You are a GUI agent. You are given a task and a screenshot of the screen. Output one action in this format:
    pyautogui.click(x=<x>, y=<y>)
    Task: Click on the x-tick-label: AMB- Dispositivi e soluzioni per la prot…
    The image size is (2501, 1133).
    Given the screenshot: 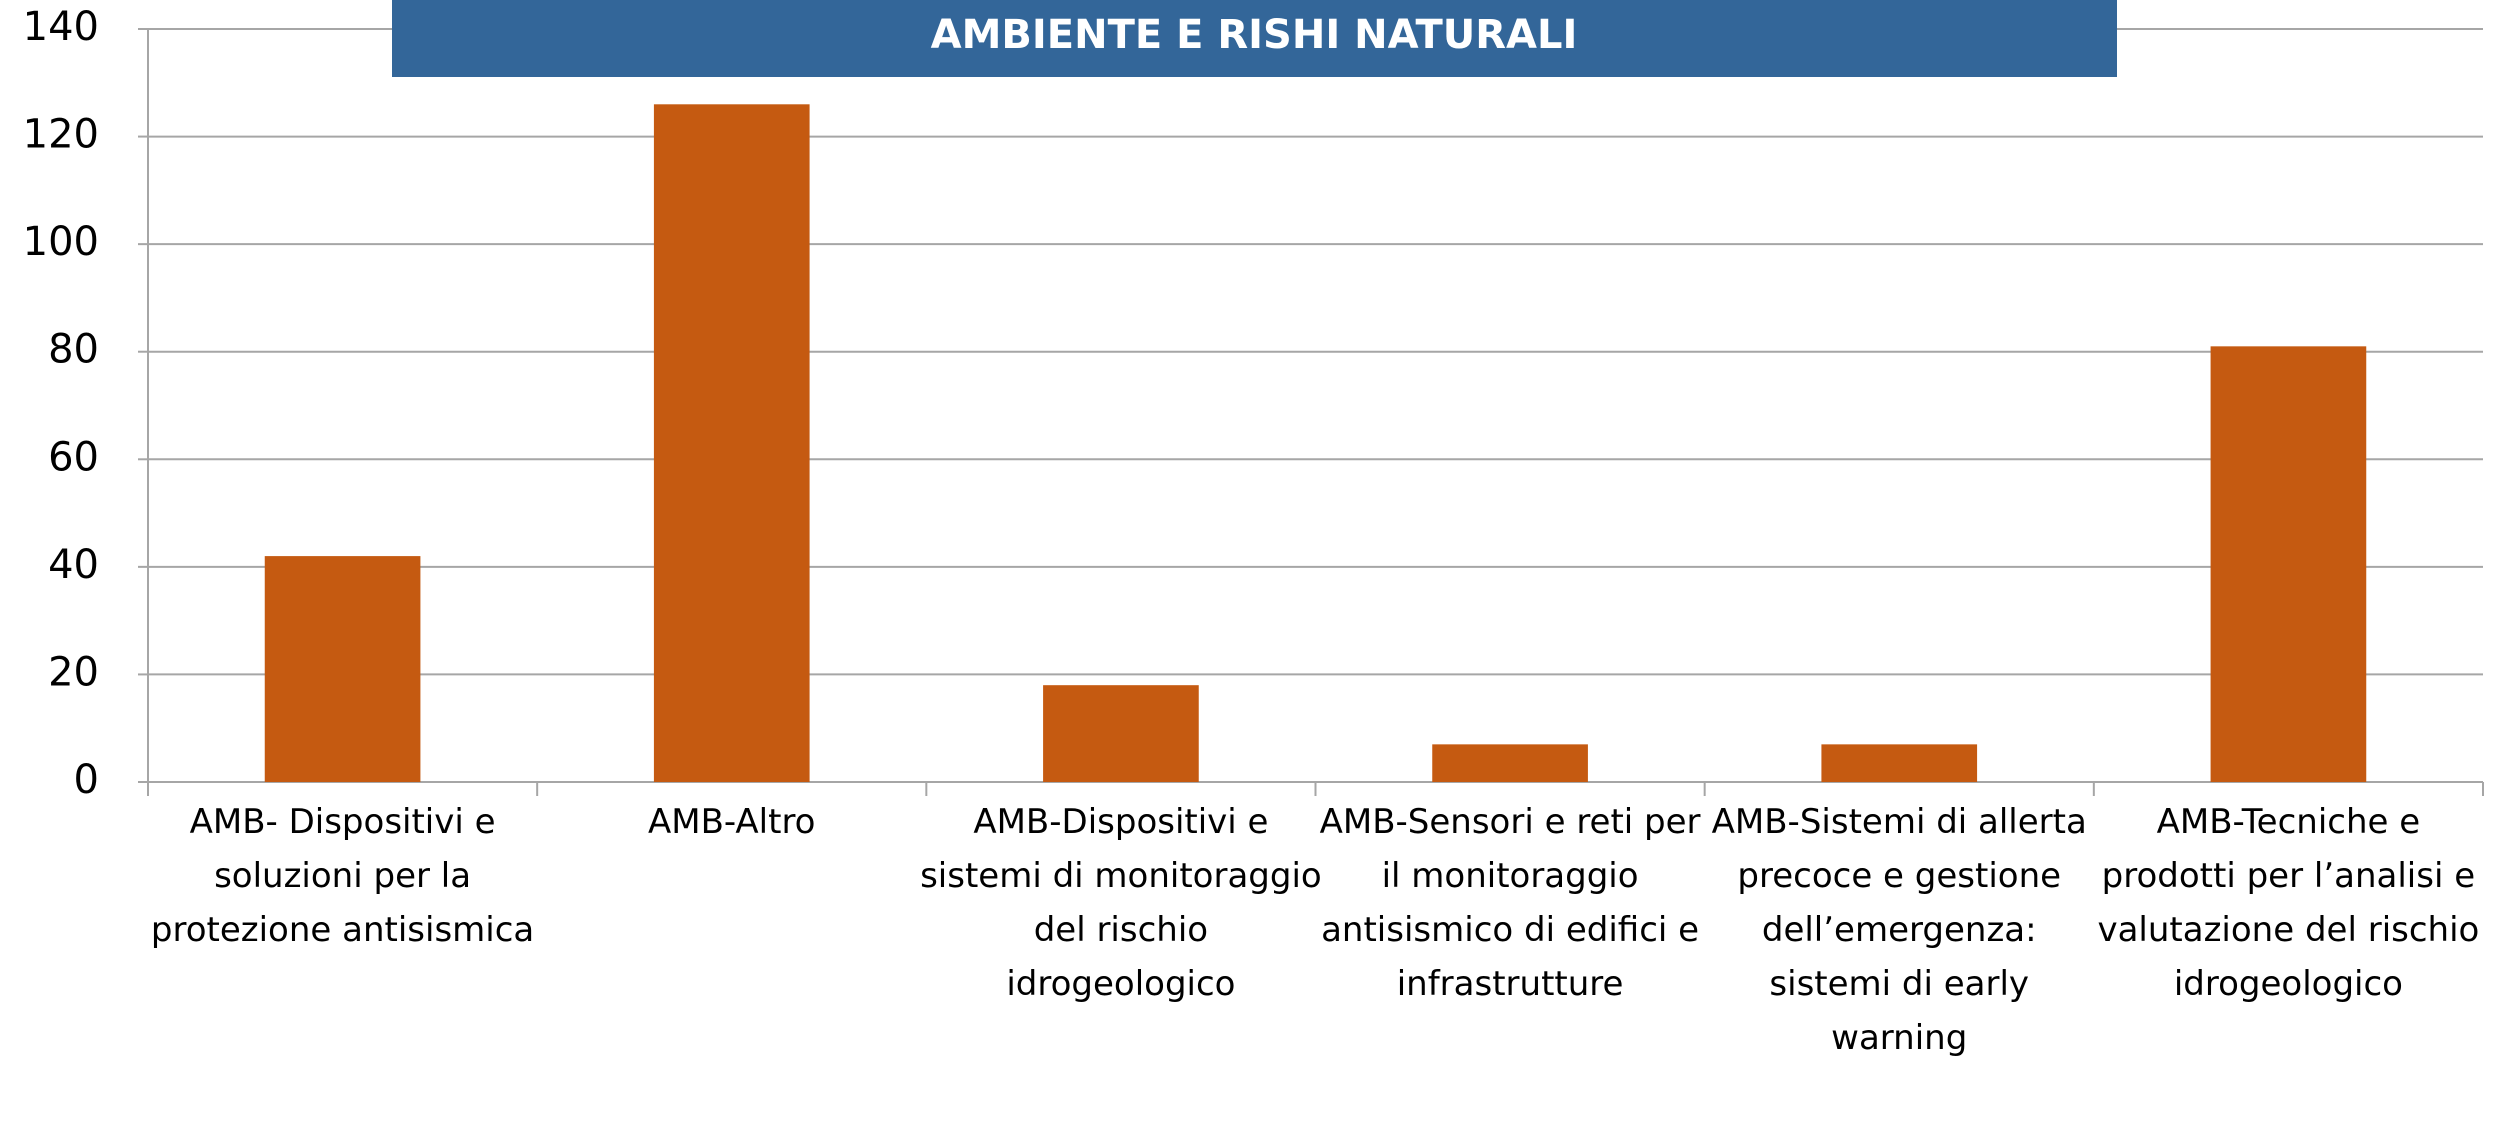 What is the action you would take?
    pyautogui.click(x=342, y=876)
    